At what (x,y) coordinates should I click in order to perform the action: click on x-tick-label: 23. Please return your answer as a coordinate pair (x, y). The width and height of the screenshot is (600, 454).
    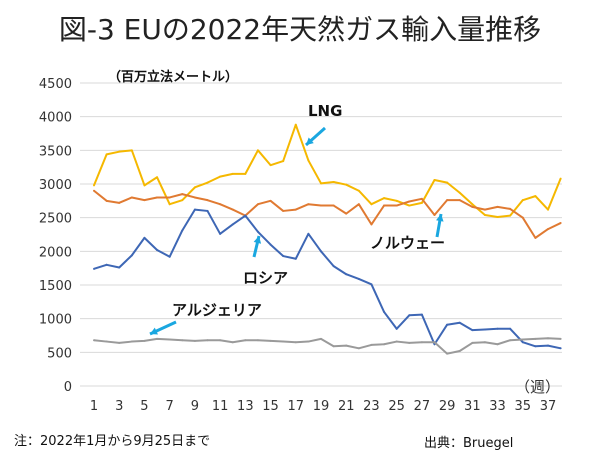
    Looking at the image, I should click on (371, 406).